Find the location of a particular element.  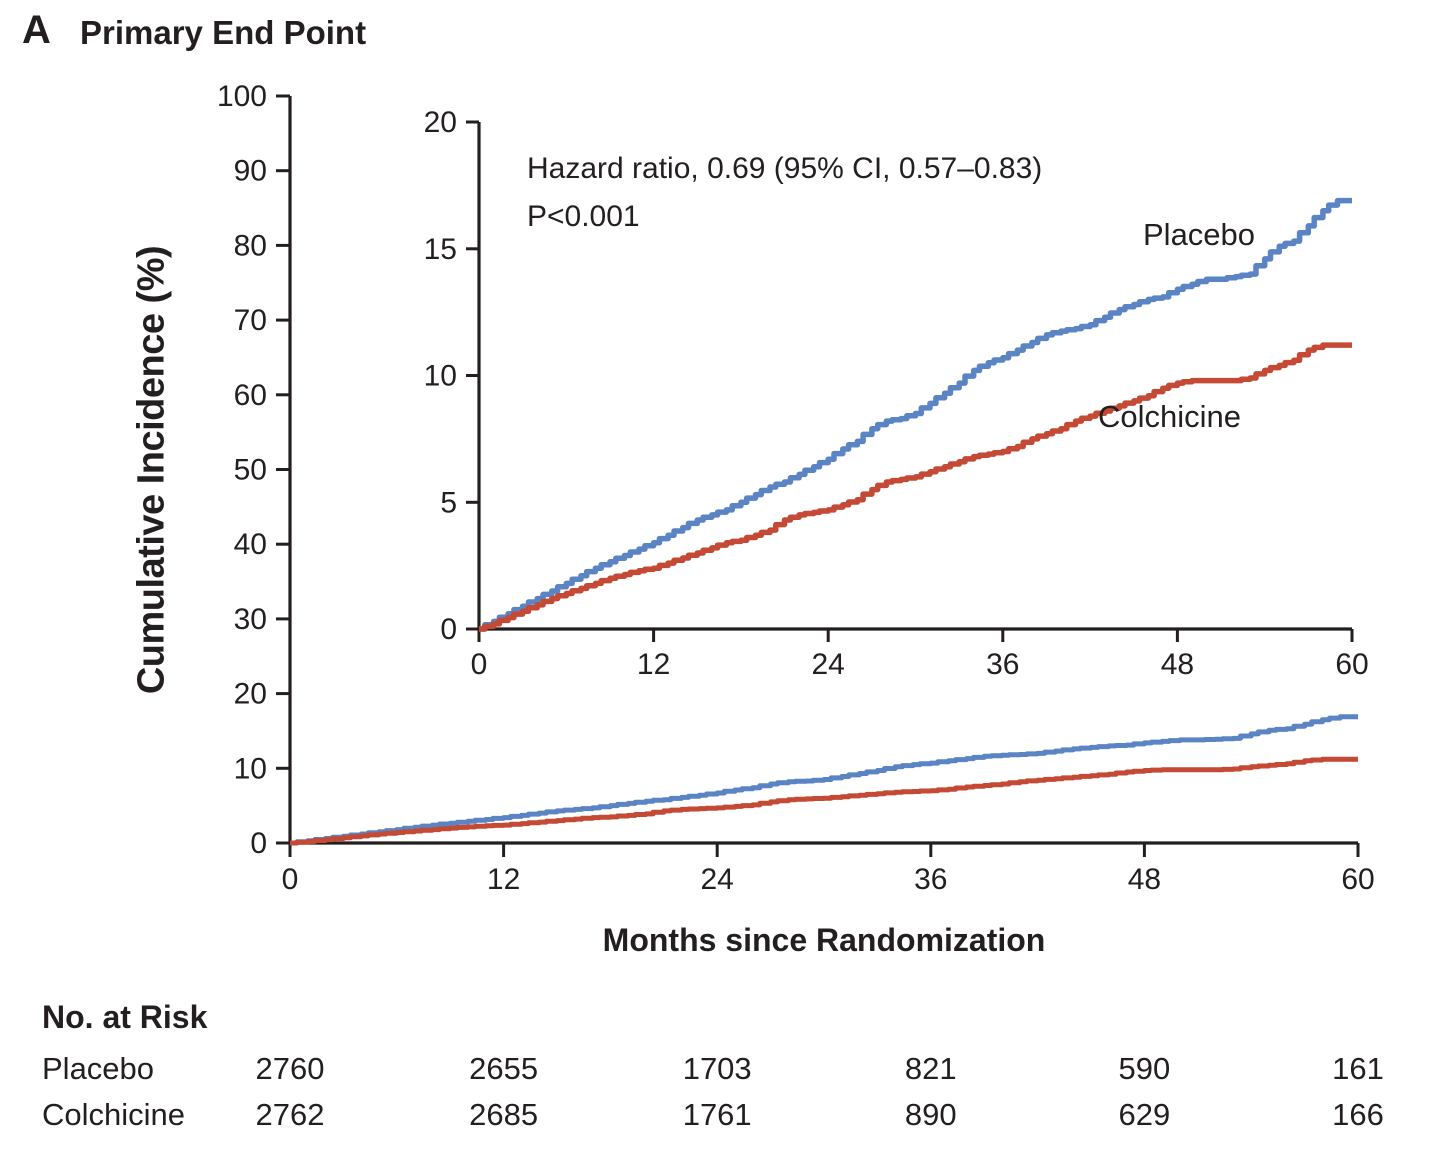

main-y-tick-label: 20 is located at coordinates (250, 694).